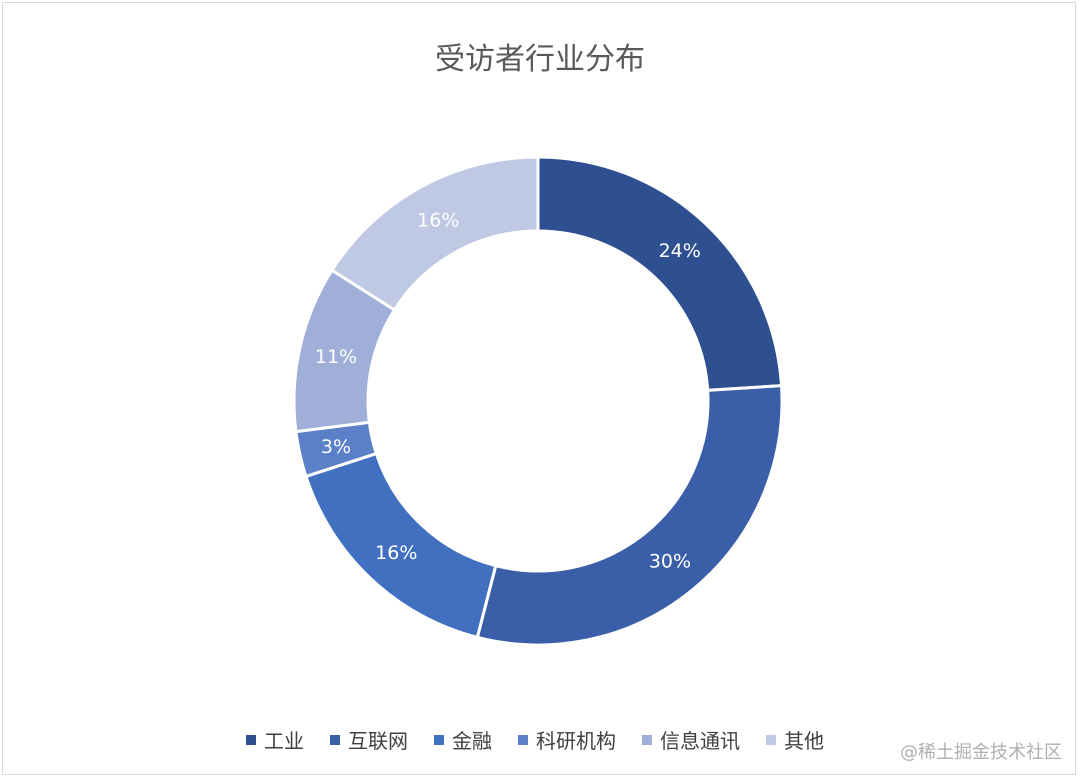 Image resolution: width=1080 pixels, height=781 pixels. I want to click on legend-item: 科研机构, so click(567, 739).